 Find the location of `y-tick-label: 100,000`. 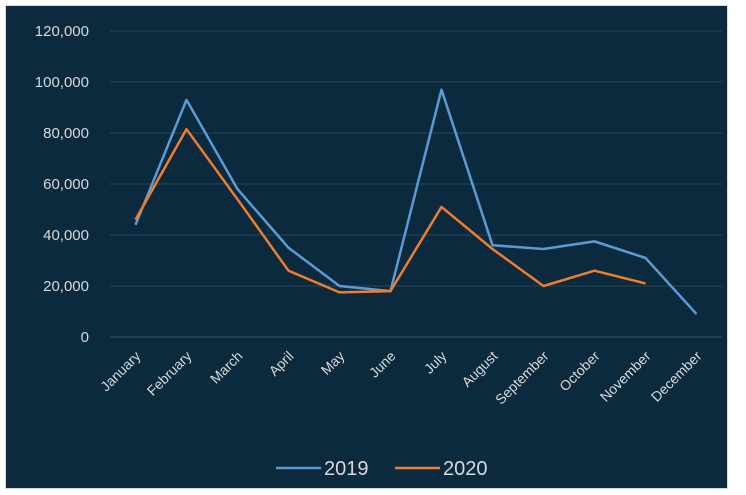

y-tick-label: 100,000 is located at coordinates (62, 82).